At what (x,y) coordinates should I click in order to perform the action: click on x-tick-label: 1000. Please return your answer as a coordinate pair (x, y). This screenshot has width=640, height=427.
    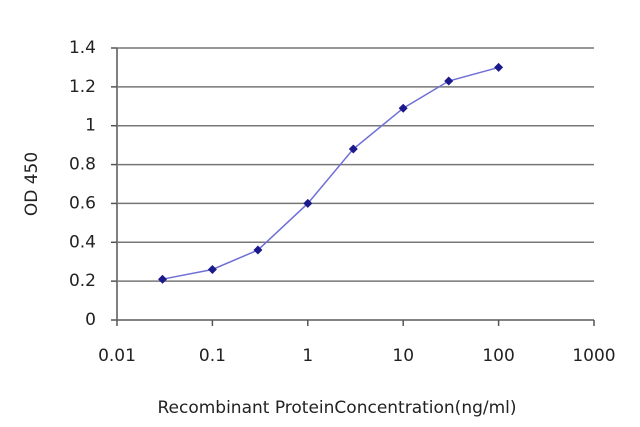
    Looking at the image, I should click on (593, 356).